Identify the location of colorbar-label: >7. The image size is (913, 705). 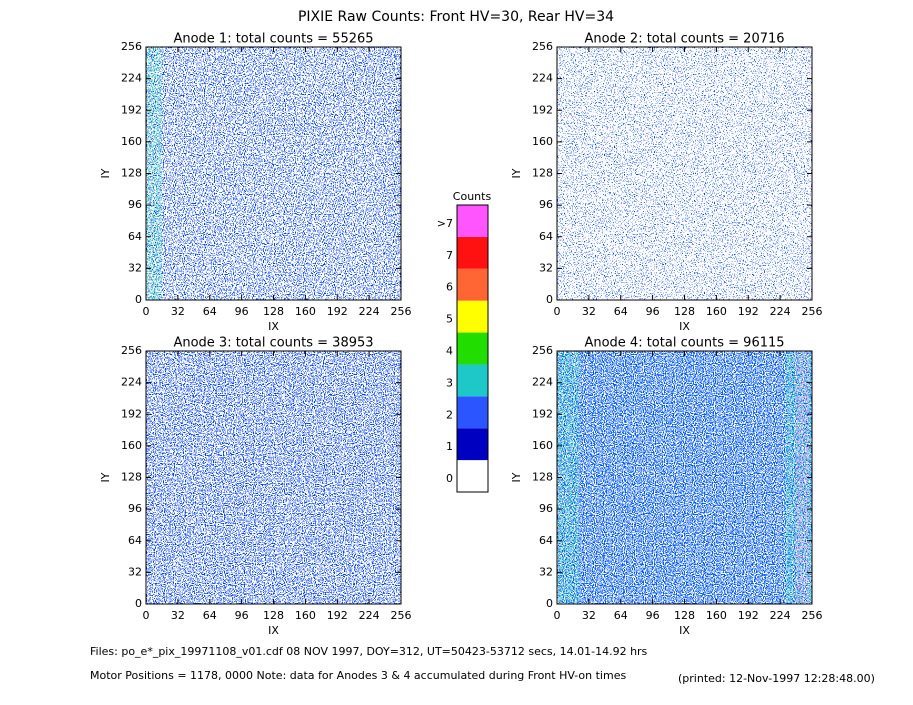
(445, 223).